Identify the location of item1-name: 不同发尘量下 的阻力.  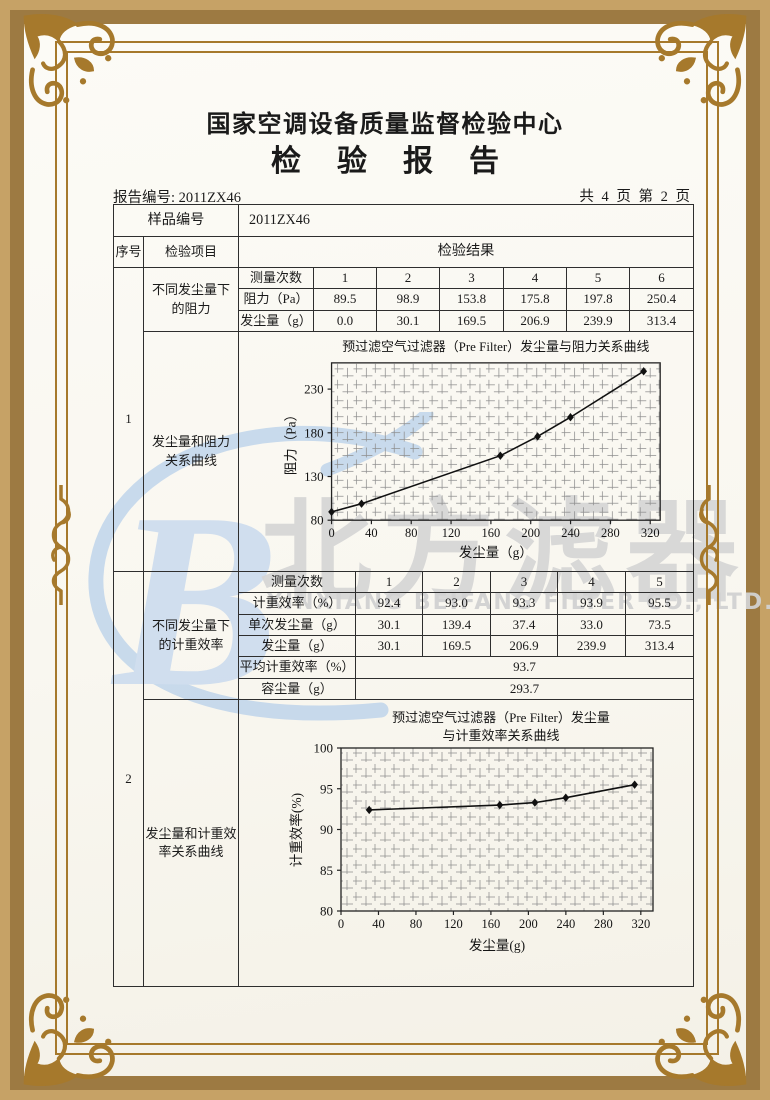
(191, 300).